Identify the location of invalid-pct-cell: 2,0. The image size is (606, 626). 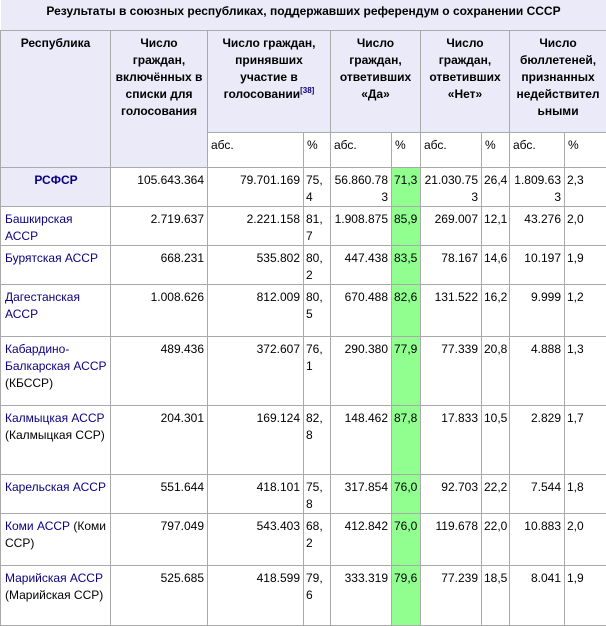
(585, 540).